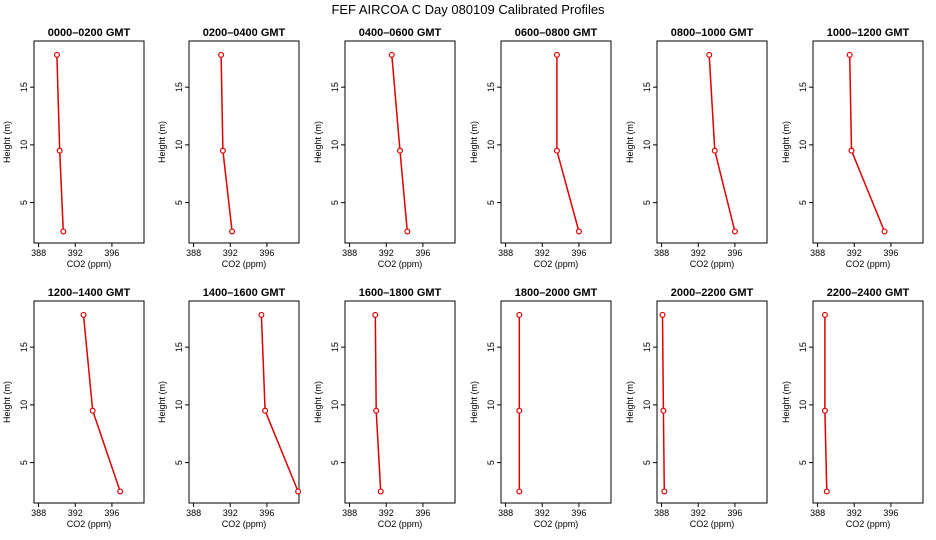 This screenshot has height=540, width=936. What do you see at coordinates (89, 33) in the screenshot?
I see `panel-title: 0000–0200 GMT` at bounding box center [89, 33].